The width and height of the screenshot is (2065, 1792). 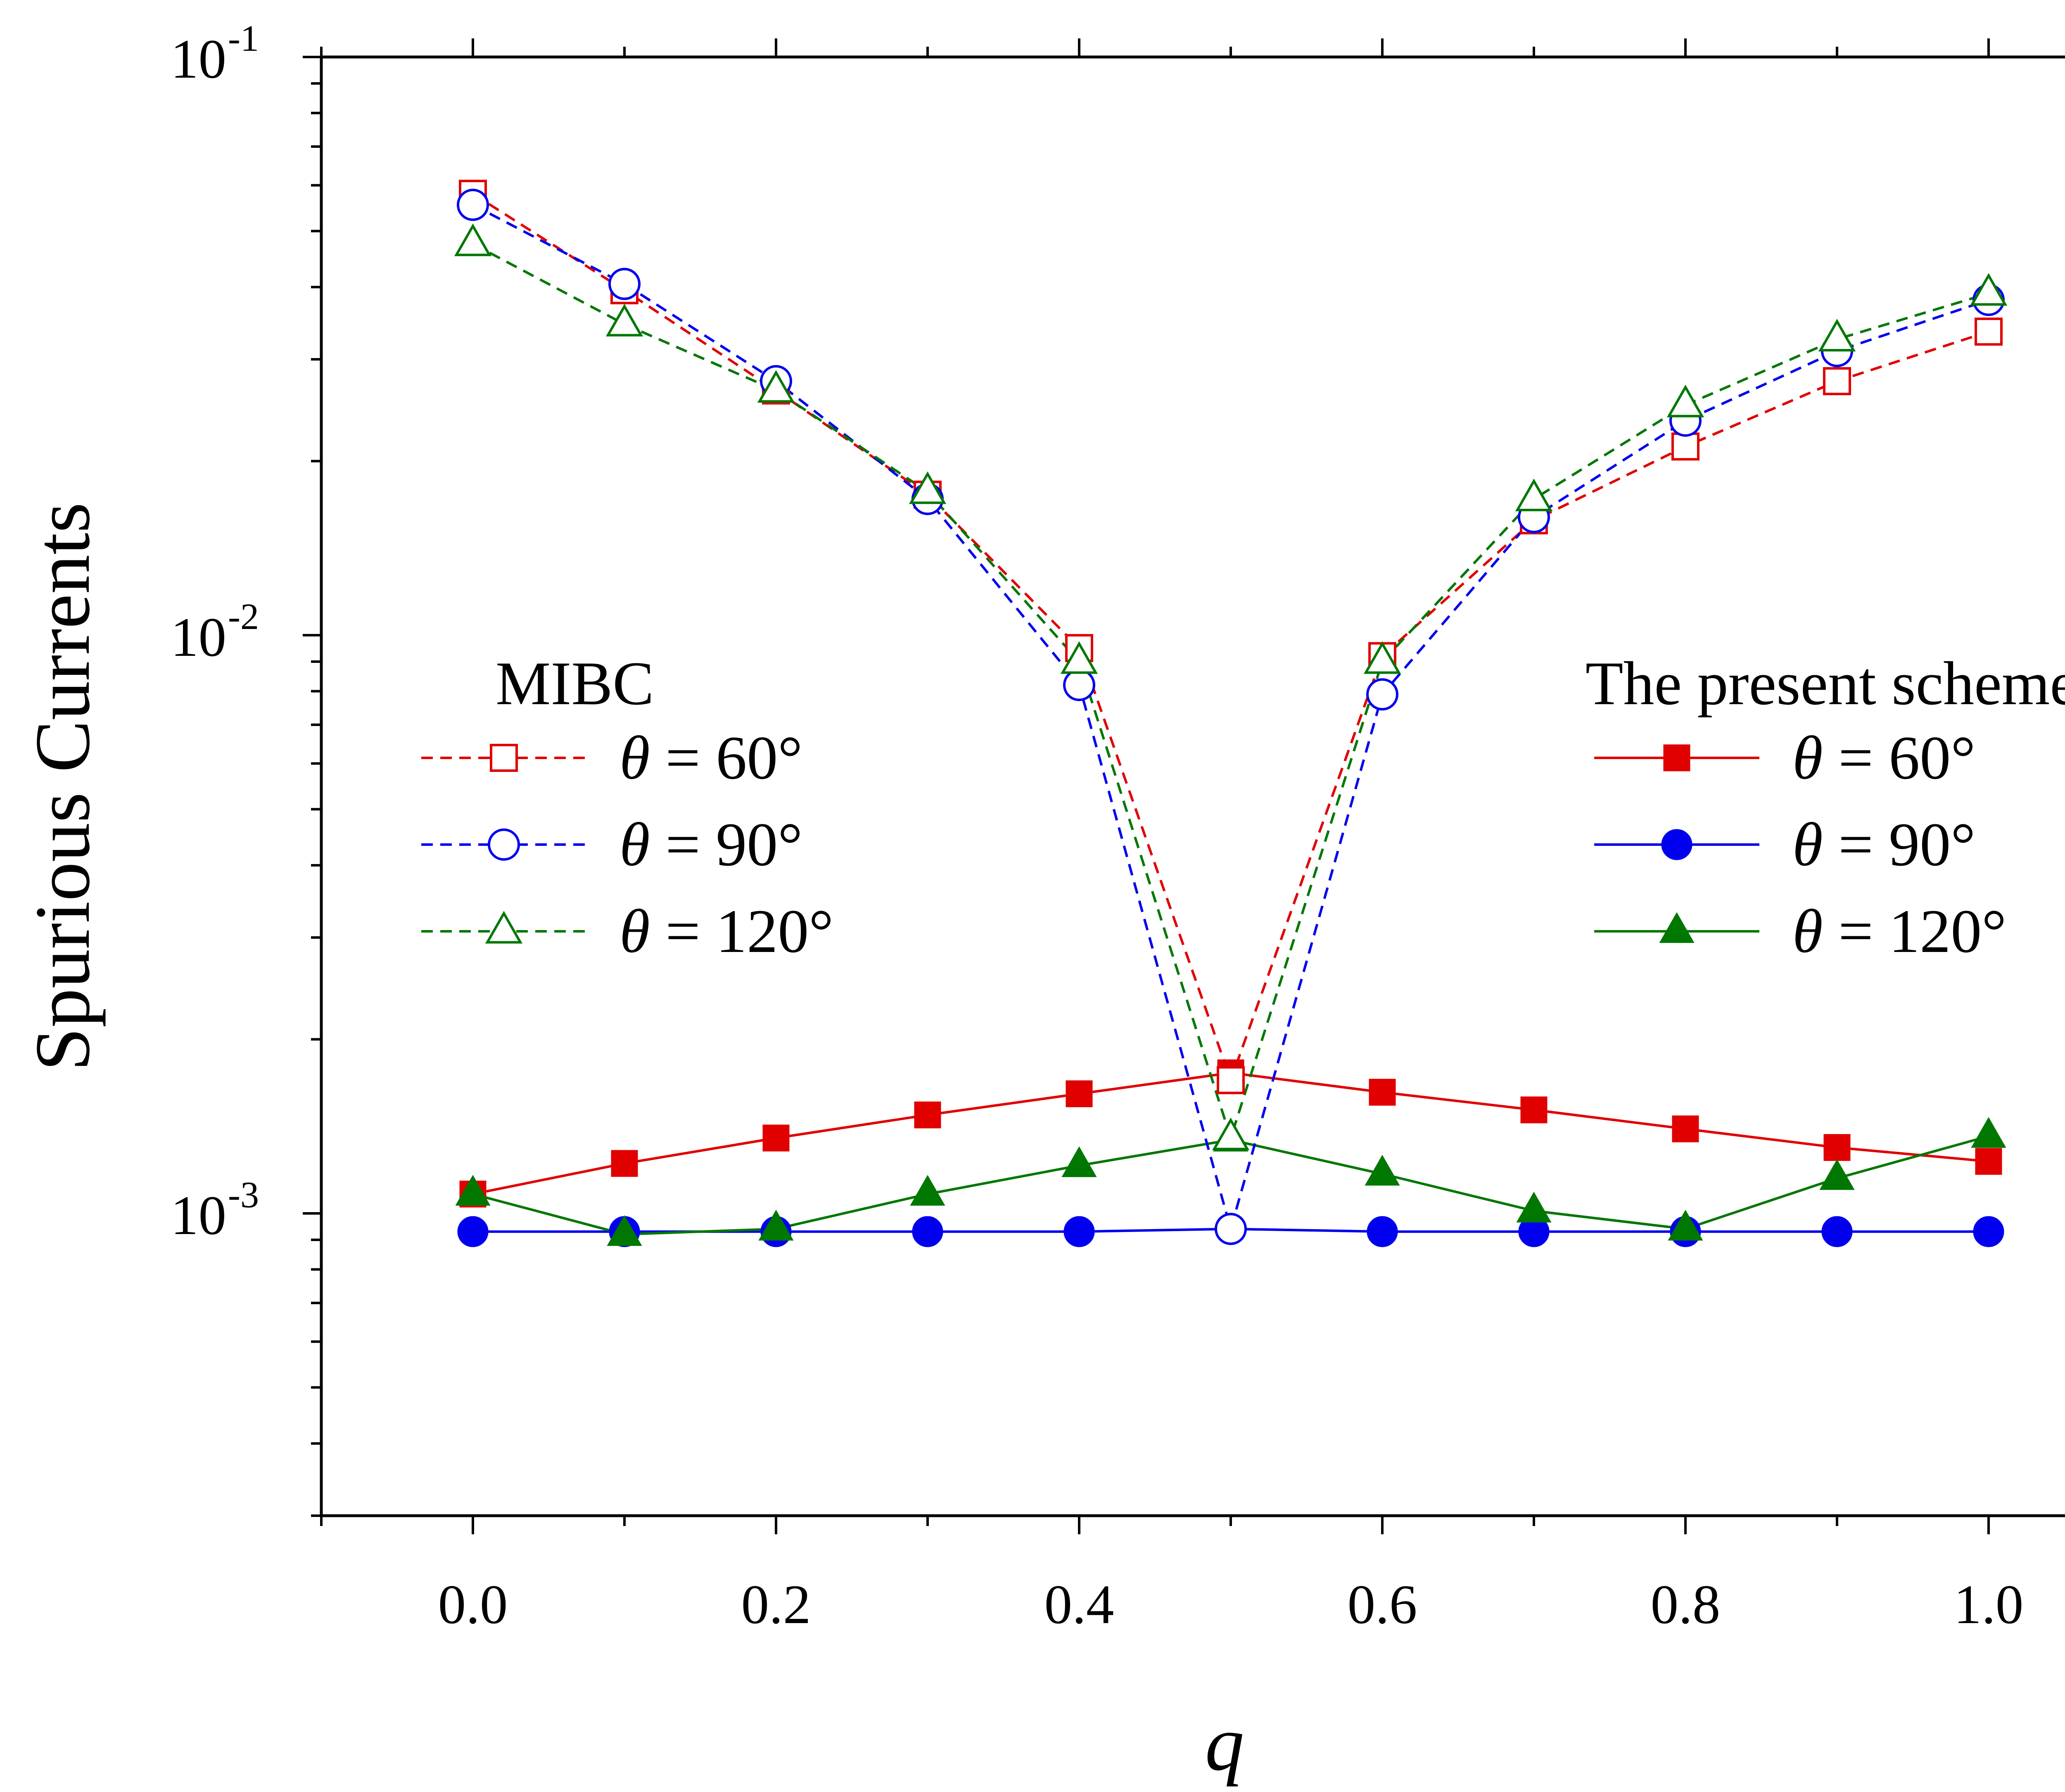 What do you see at coordinates (1686, 1604) in the screenshot?
I see `x-tick-label: 0.8` at bounding box center [1686, 1604].